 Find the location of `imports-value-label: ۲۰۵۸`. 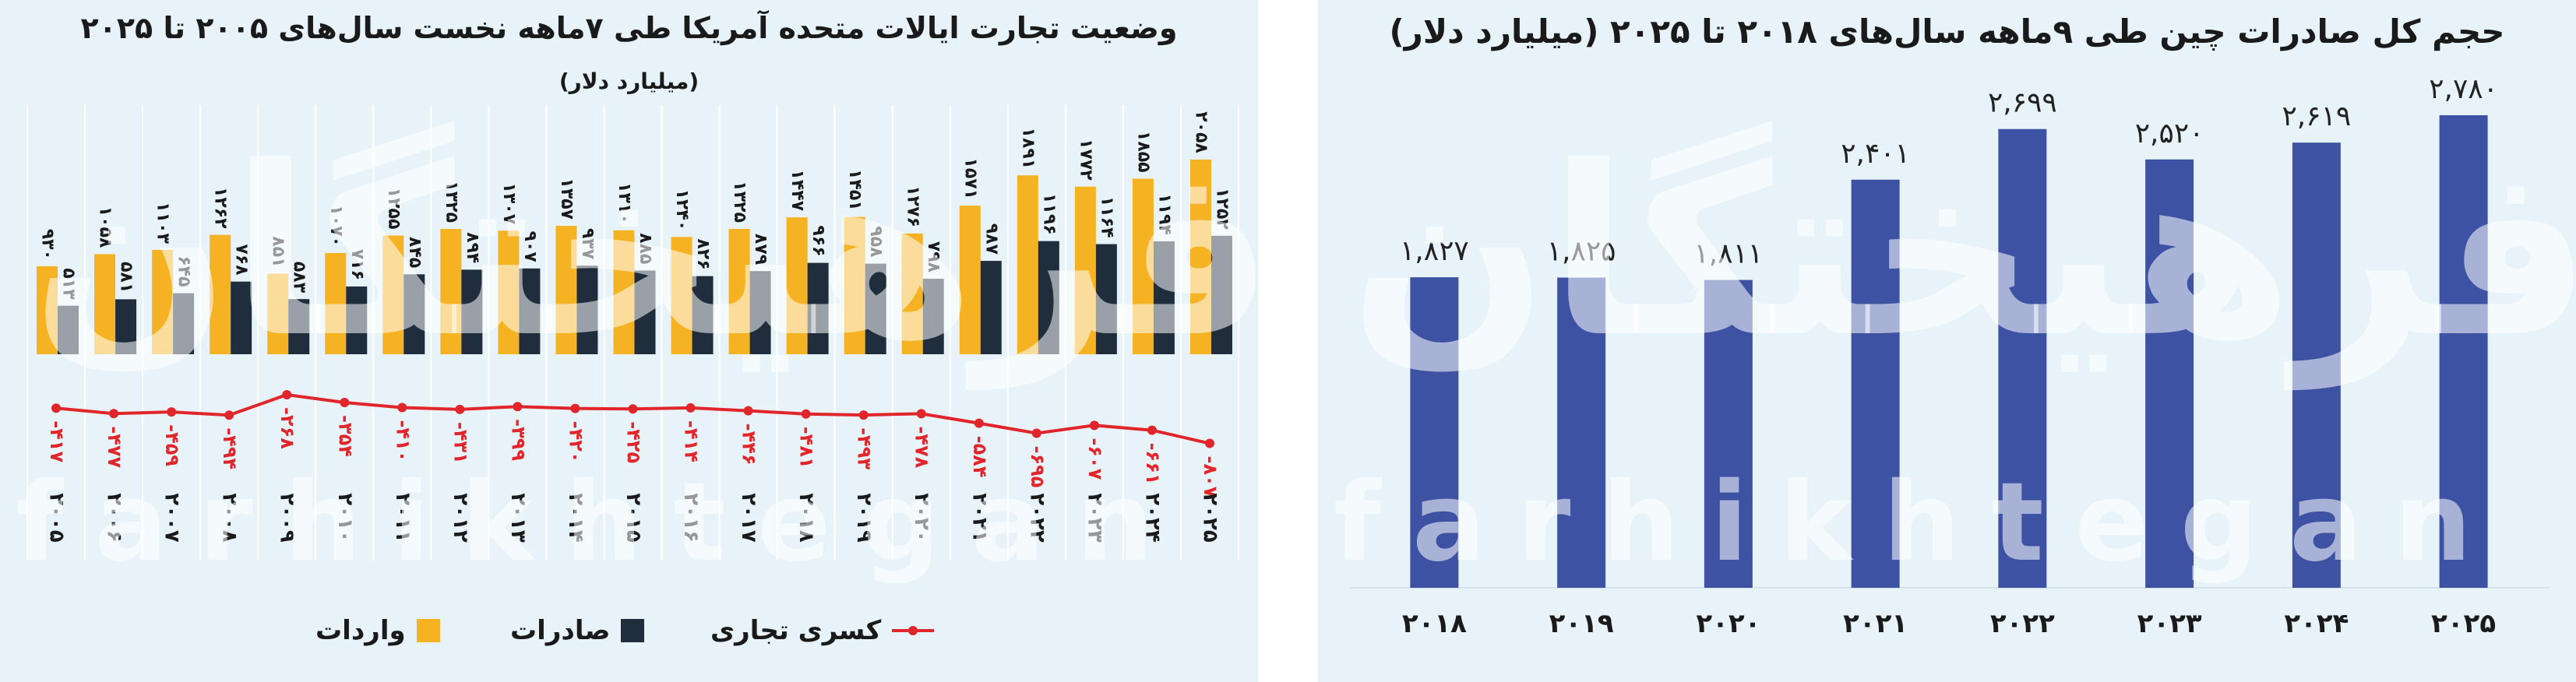

imports-value-label: ۲۰۵۸ is located at coordinates (1200, 132).